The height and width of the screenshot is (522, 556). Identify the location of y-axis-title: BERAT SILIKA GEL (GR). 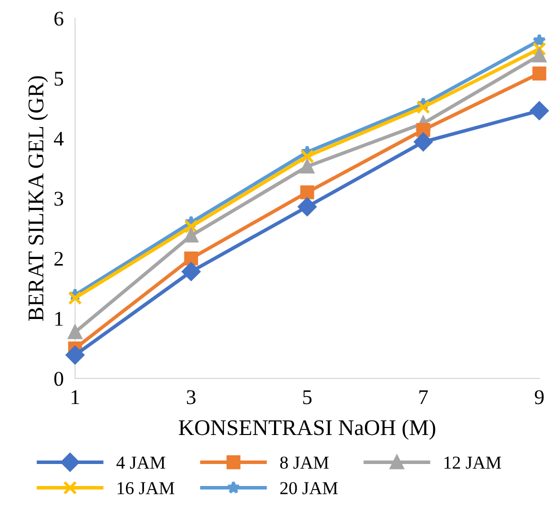
(38, 198).